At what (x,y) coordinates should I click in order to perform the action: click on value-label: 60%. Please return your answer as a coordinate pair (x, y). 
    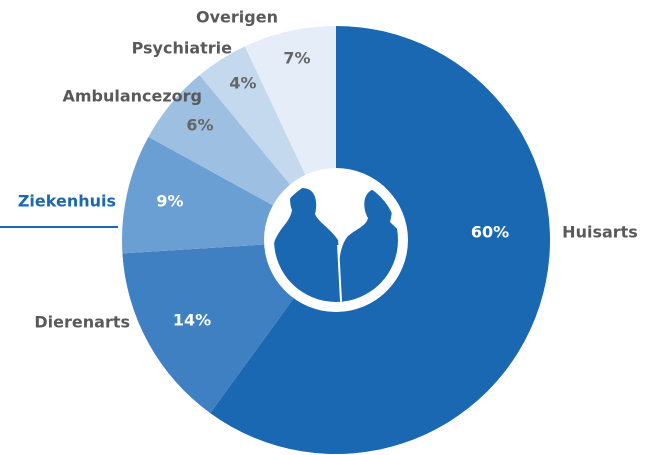
    Looking at the image, I should click on (490, 232).